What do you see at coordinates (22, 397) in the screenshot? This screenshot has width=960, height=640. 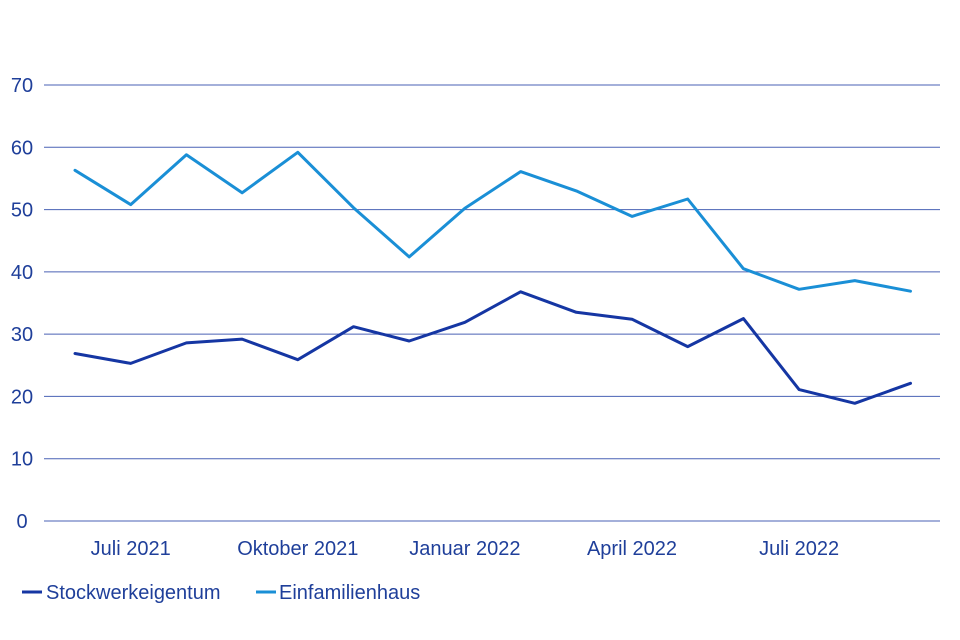 I see `y-tick-label: 20` at bounding box center [22, 397].